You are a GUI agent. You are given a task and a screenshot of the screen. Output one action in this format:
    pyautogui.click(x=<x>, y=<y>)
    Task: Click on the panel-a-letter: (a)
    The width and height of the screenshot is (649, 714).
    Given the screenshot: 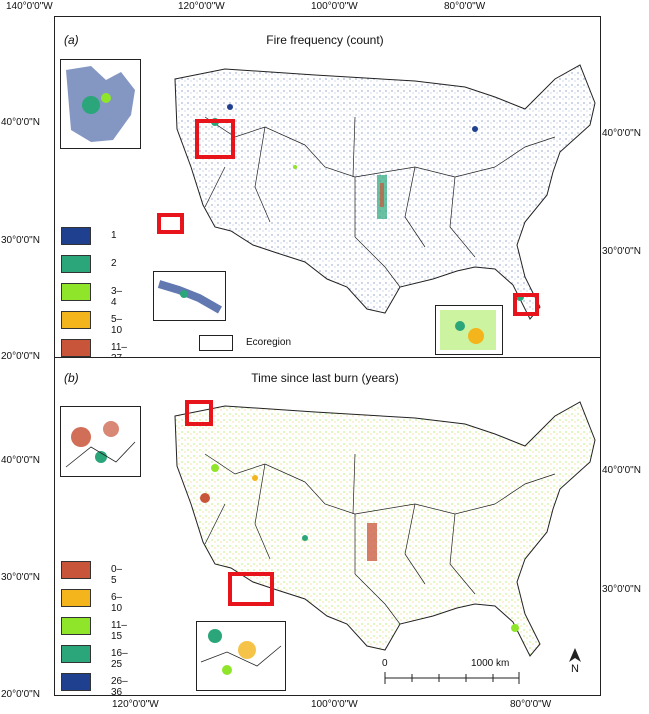 What is the action you would take?
    pyautogui.click(x=71, y=40)
    